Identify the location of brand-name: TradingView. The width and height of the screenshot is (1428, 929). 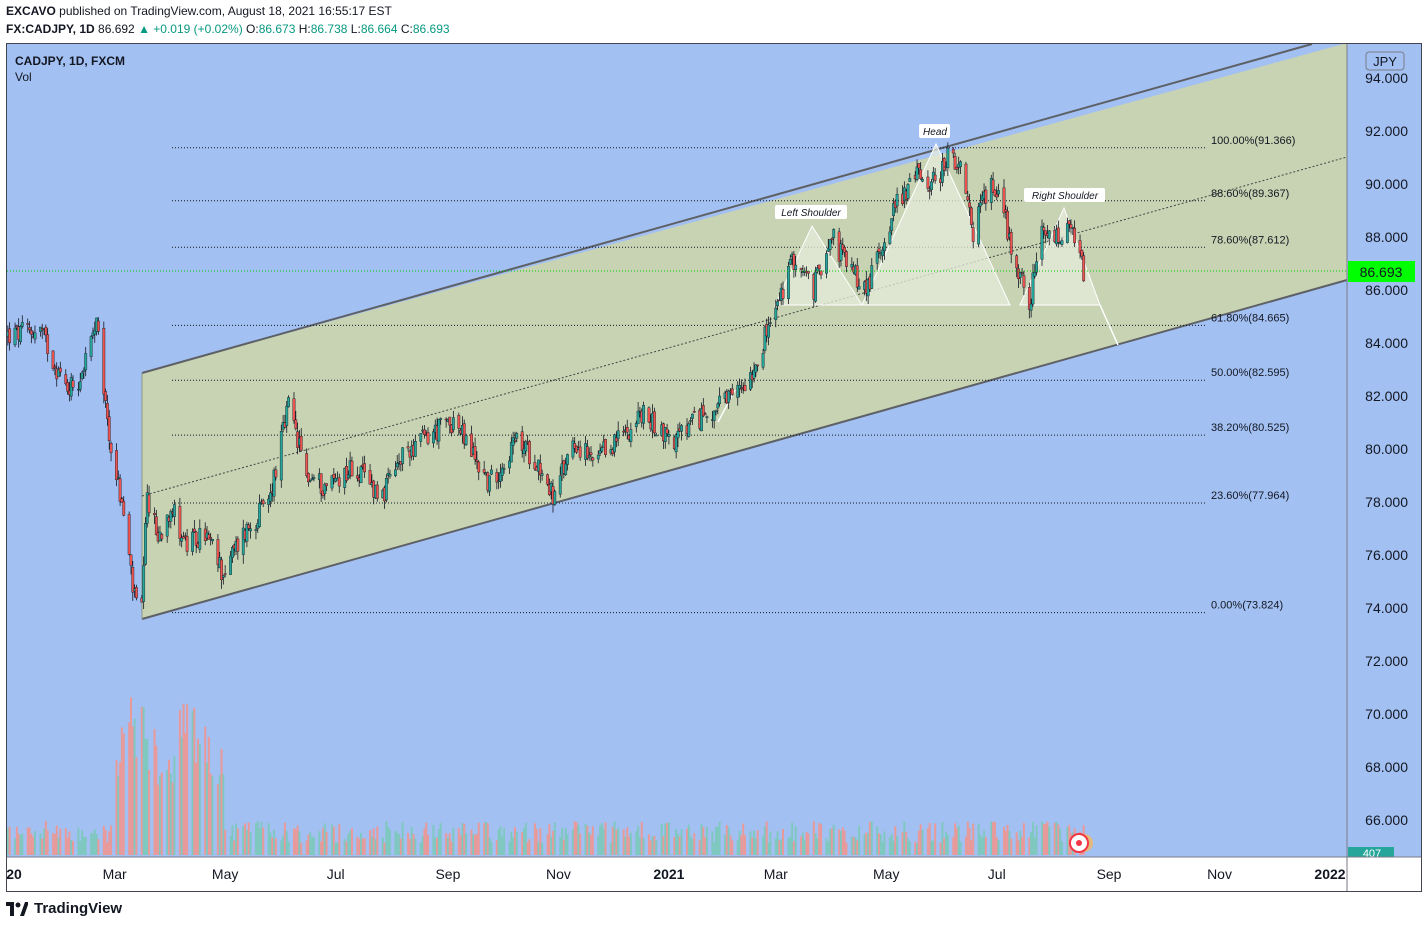
(78, 908).